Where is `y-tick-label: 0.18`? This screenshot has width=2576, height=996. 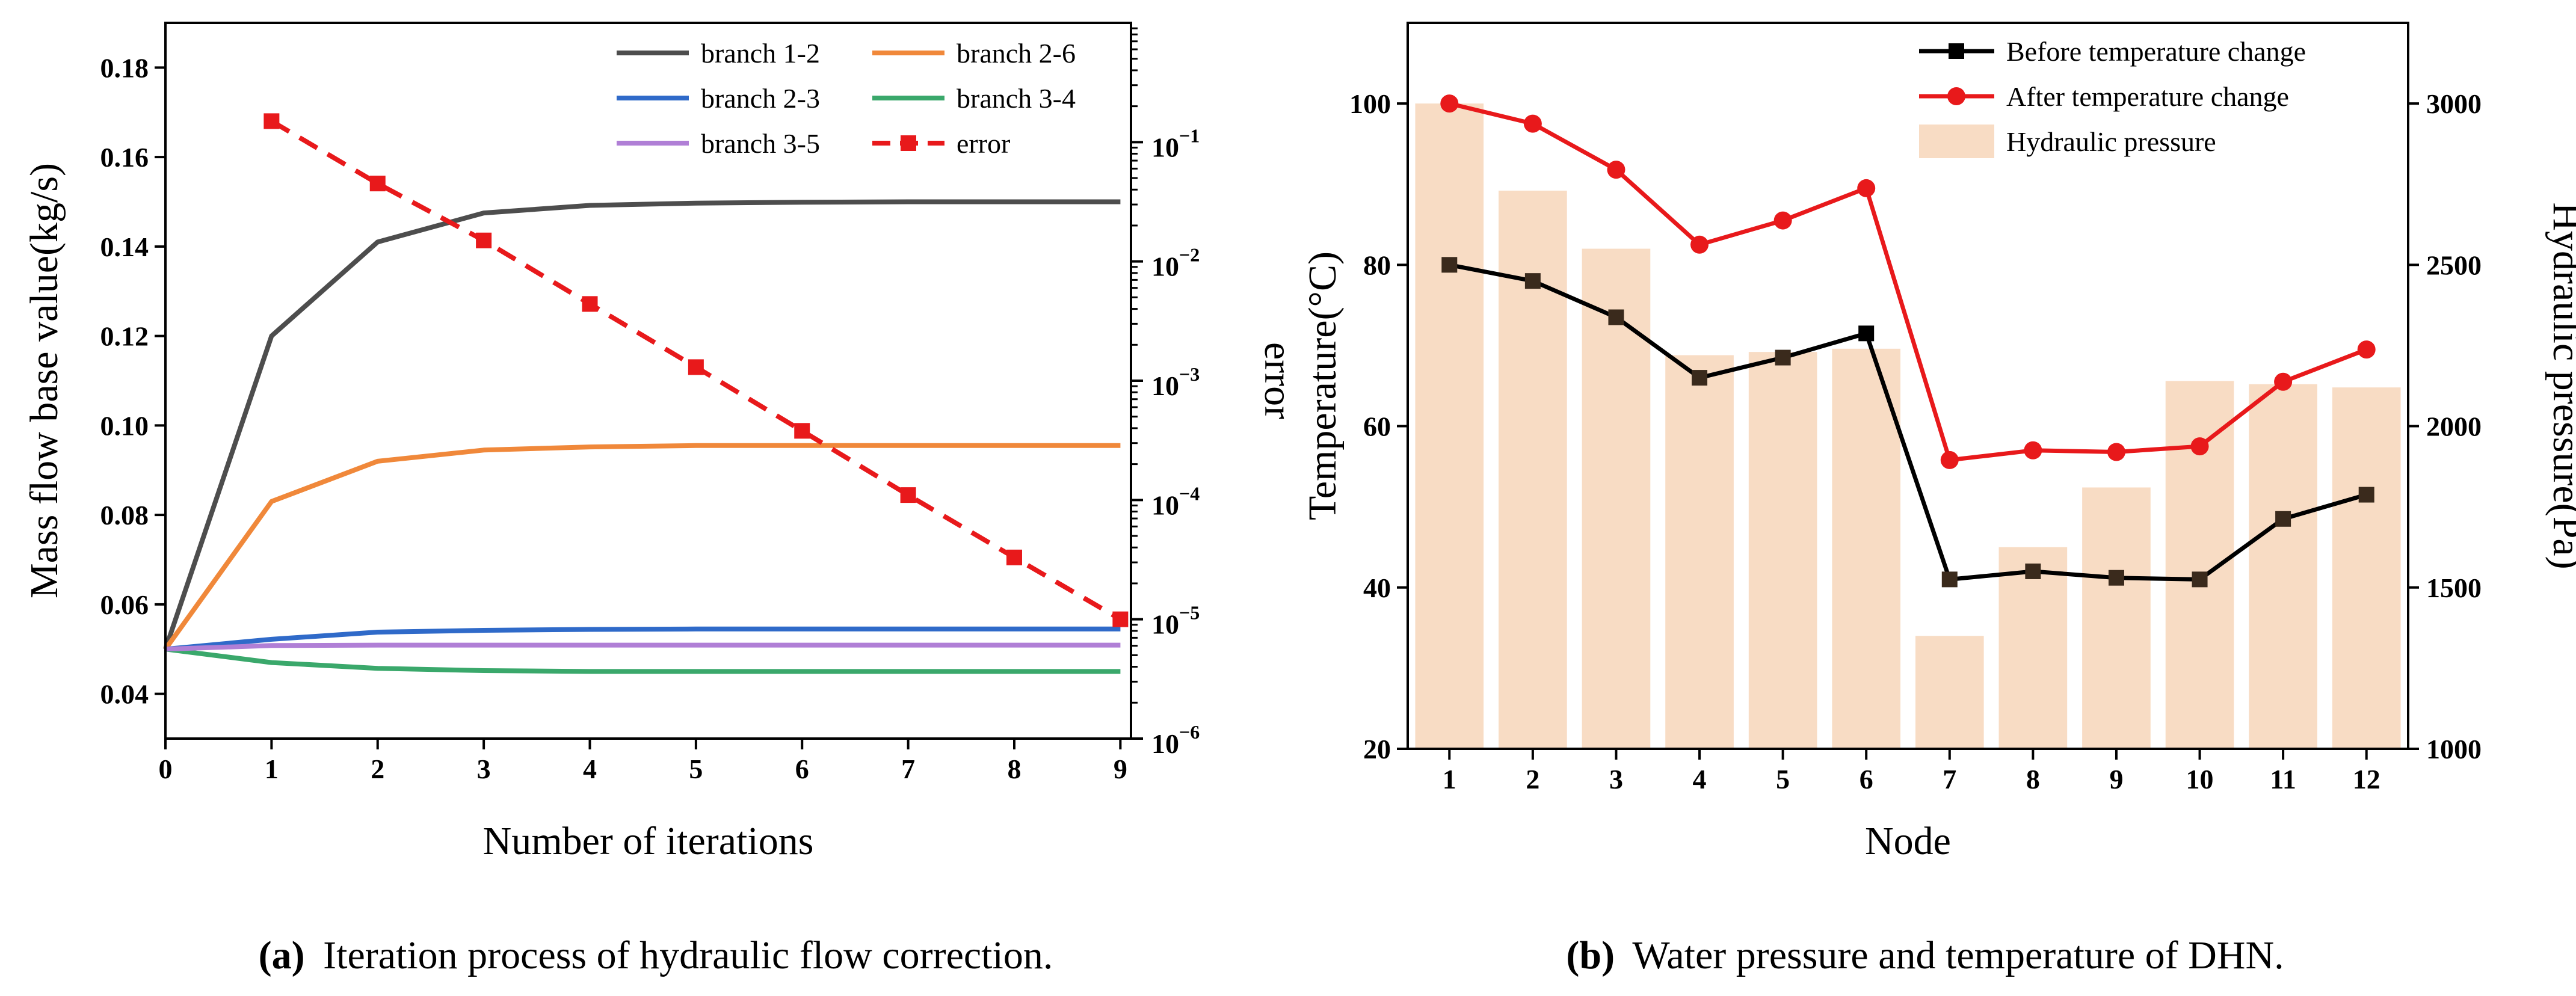
y-tick-label: 0.18 is located at coordinates (124, 67).